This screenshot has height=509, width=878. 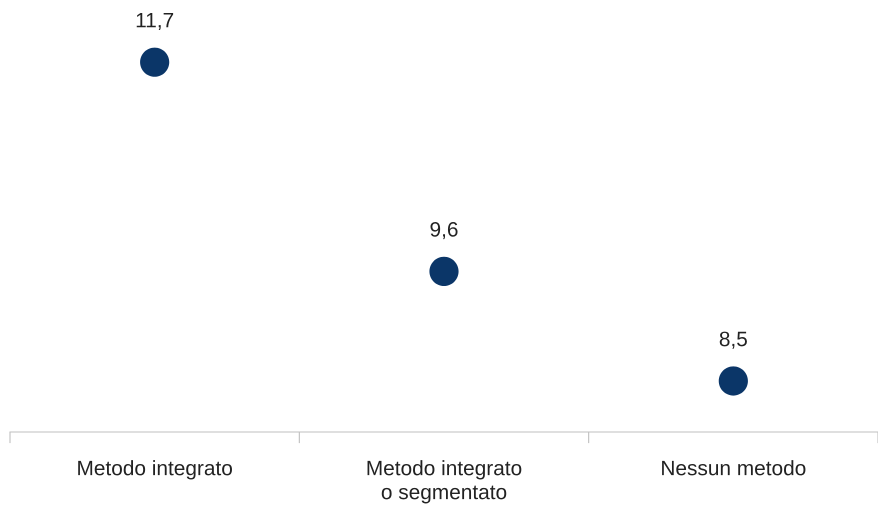 What do you see at coordinates (155, 21) in the screenshot?
I see `data-label: 11,7` at bounding box center [155, 21].